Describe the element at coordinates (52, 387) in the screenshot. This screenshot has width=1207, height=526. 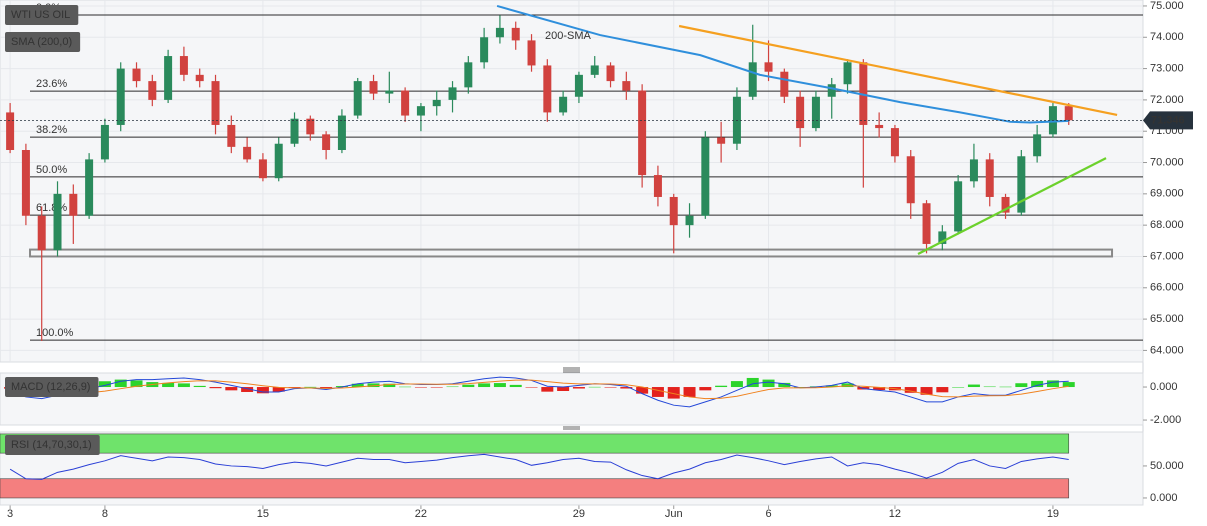
I see `legend-box` at that location.